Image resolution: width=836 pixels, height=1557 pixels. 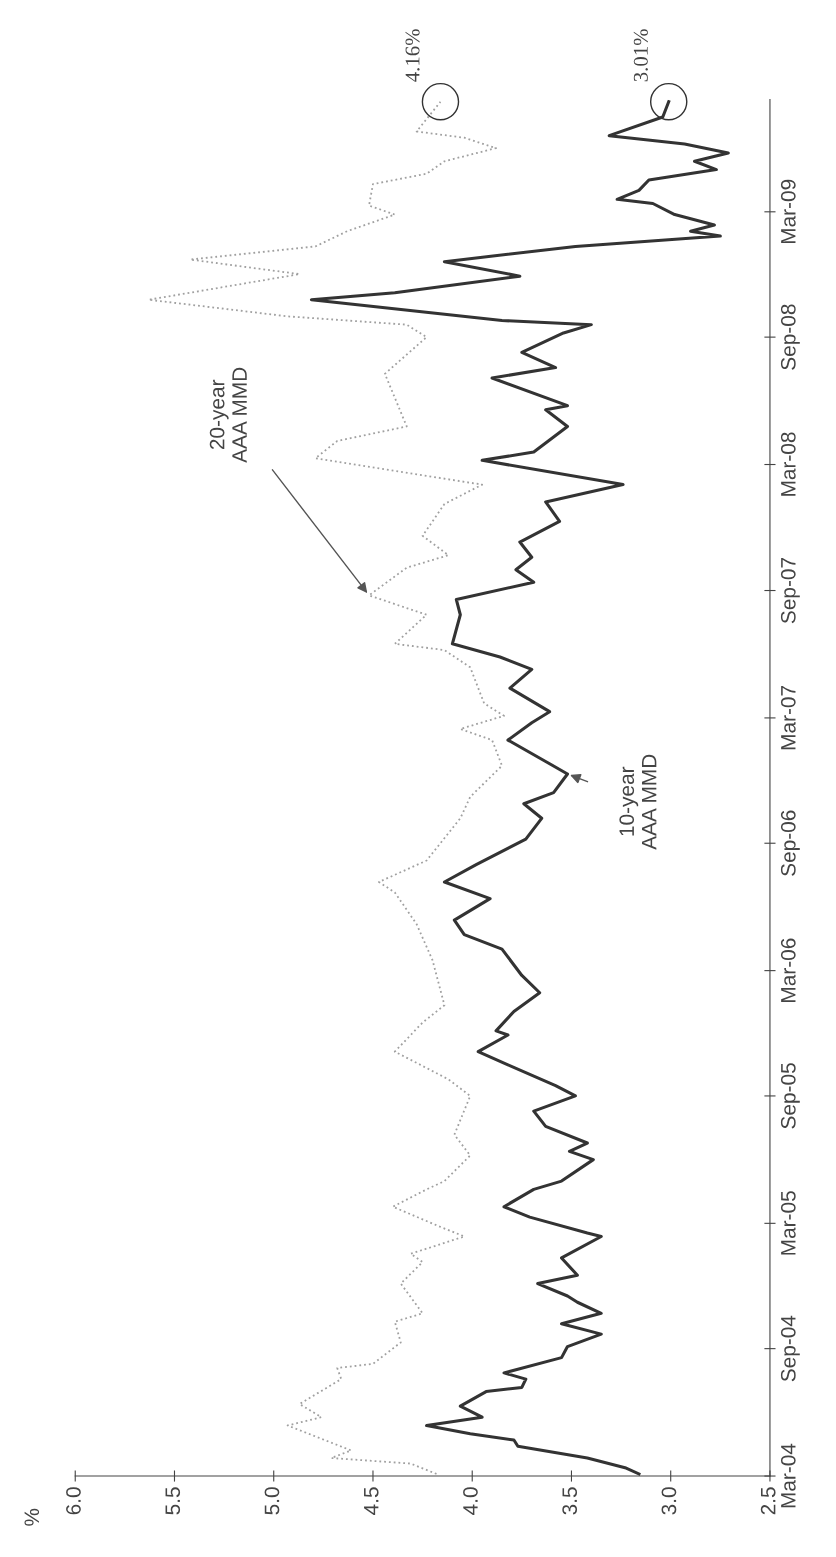 I want to click on x-tick-label: 3.0, so click(x=669, y=1501).